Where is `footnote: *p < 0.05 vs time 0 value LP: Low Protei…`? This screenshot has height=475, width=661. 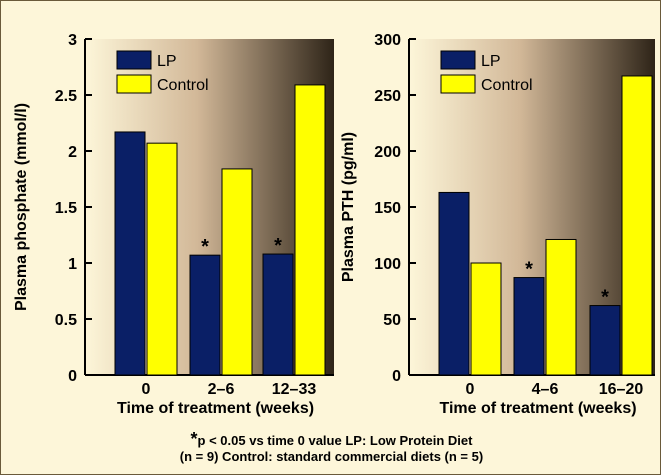 footnote: *p < 0.05 vs time 0 value LP: Low Protei… is located at coordinates (331, 447).